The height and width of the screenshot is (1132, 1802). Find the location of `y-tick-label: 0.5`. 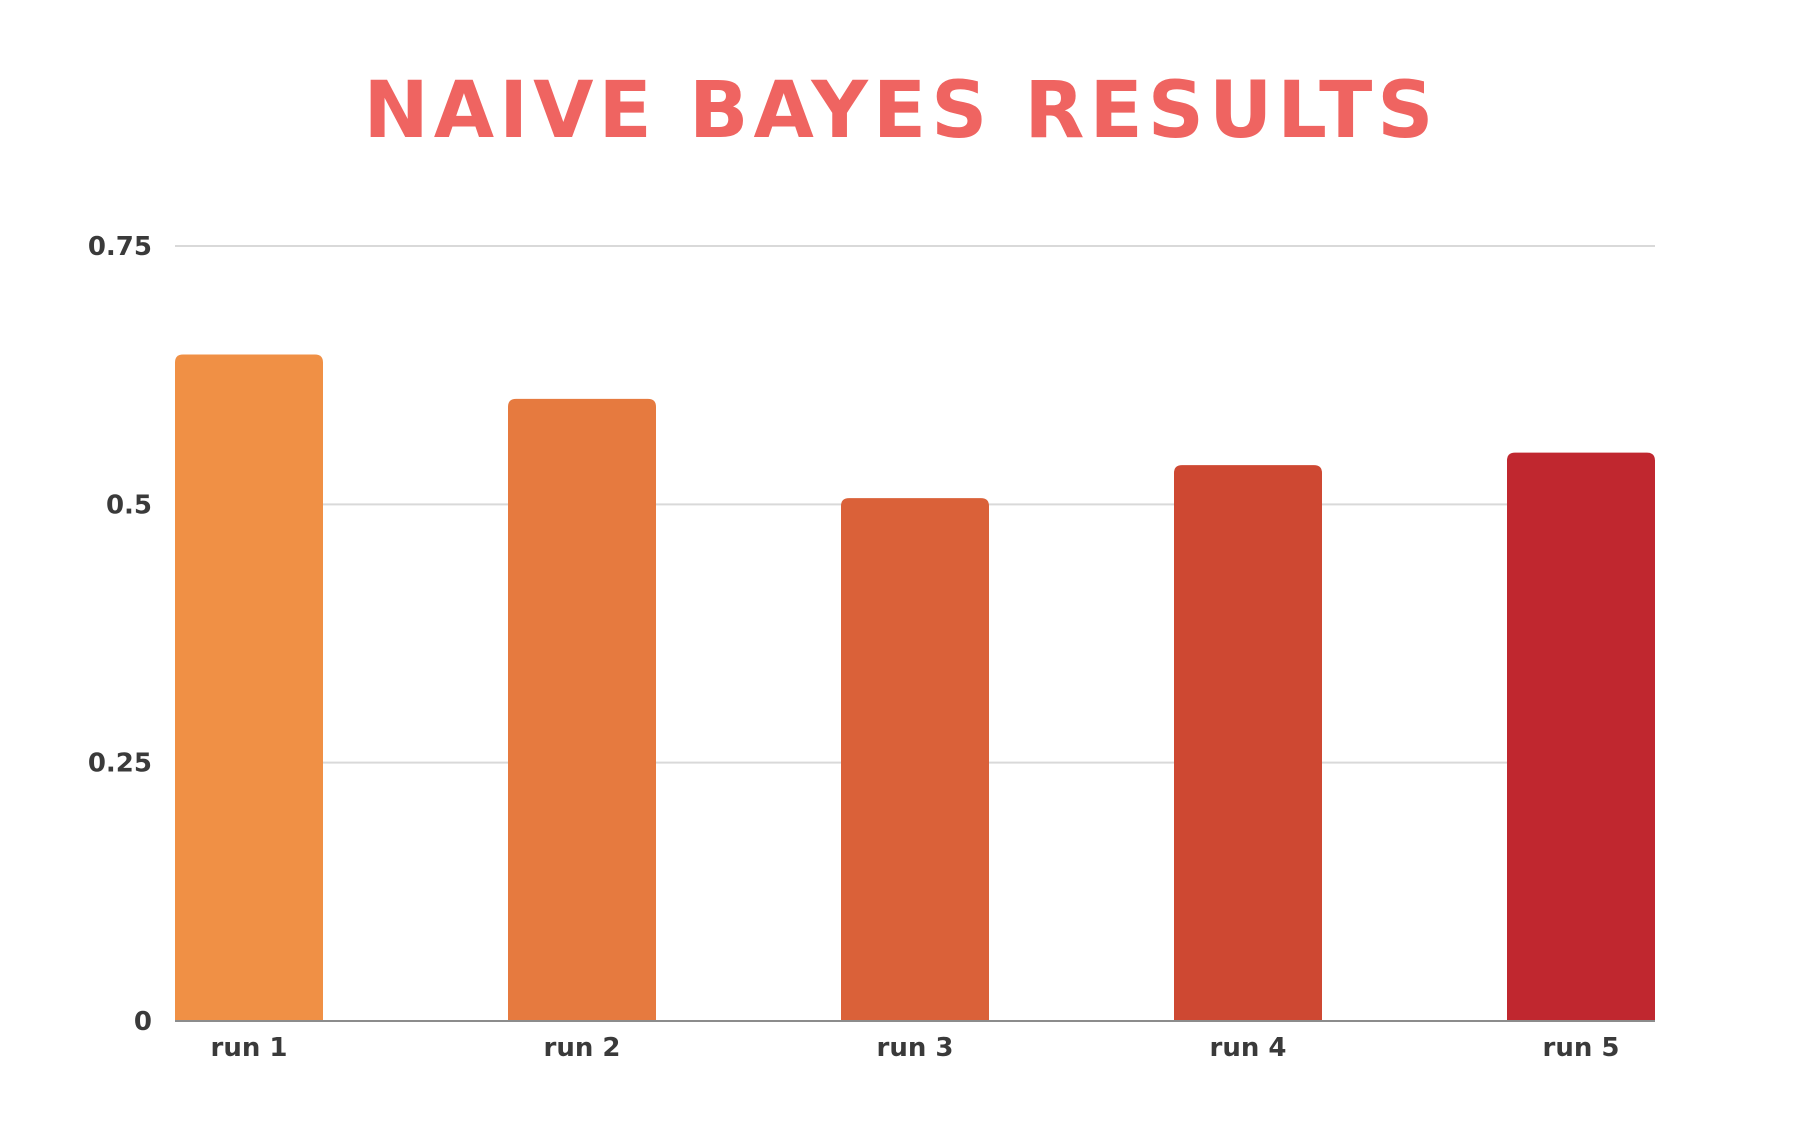

y-tick-label: 0.5 is located at coordinates (129, 505).